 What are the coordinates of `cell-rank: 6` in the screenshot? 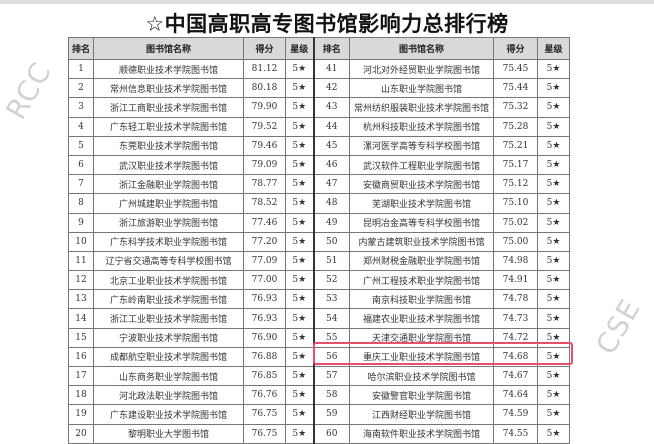 It's located at (81, 165).